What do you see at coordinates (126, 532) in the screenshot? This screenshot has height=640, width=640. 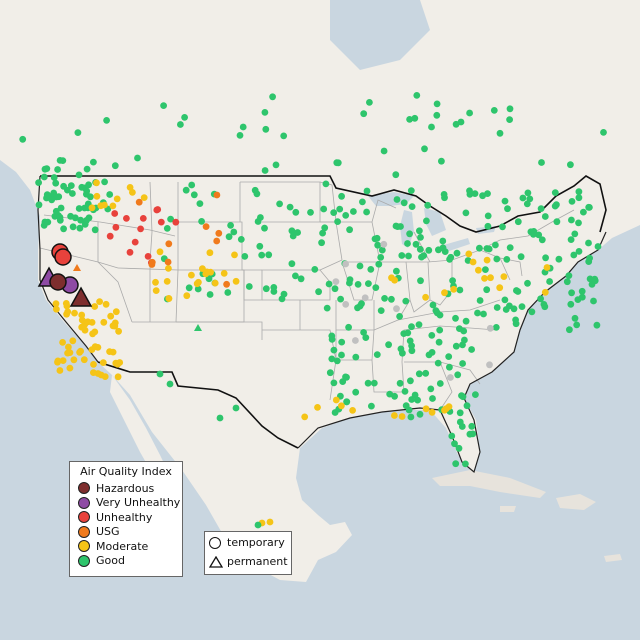 I see `legend-item-usg: USG` at bounding box center [126, 532].